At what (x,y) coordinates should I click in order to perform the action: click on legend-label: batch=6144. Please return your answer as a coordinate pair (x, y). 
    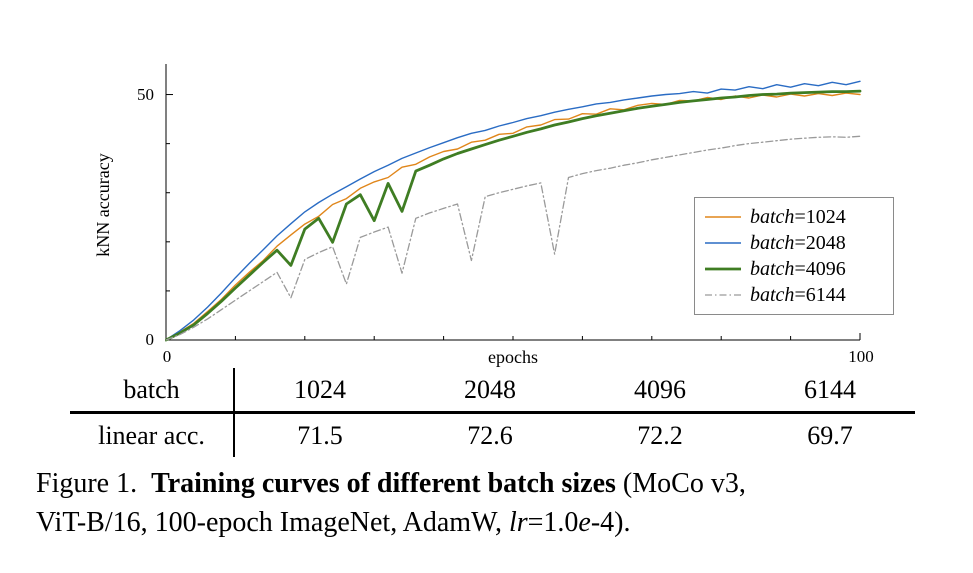
    Looking at the image, I should click on (798, 294).